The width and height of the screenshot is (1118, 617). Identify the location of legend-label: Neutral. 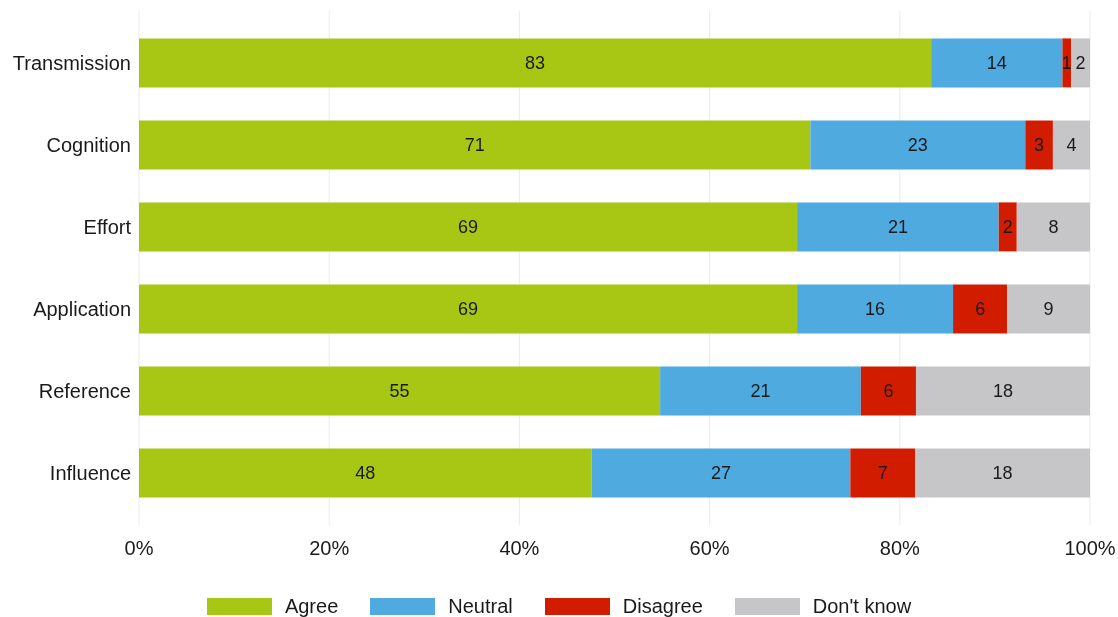
(480, 606).